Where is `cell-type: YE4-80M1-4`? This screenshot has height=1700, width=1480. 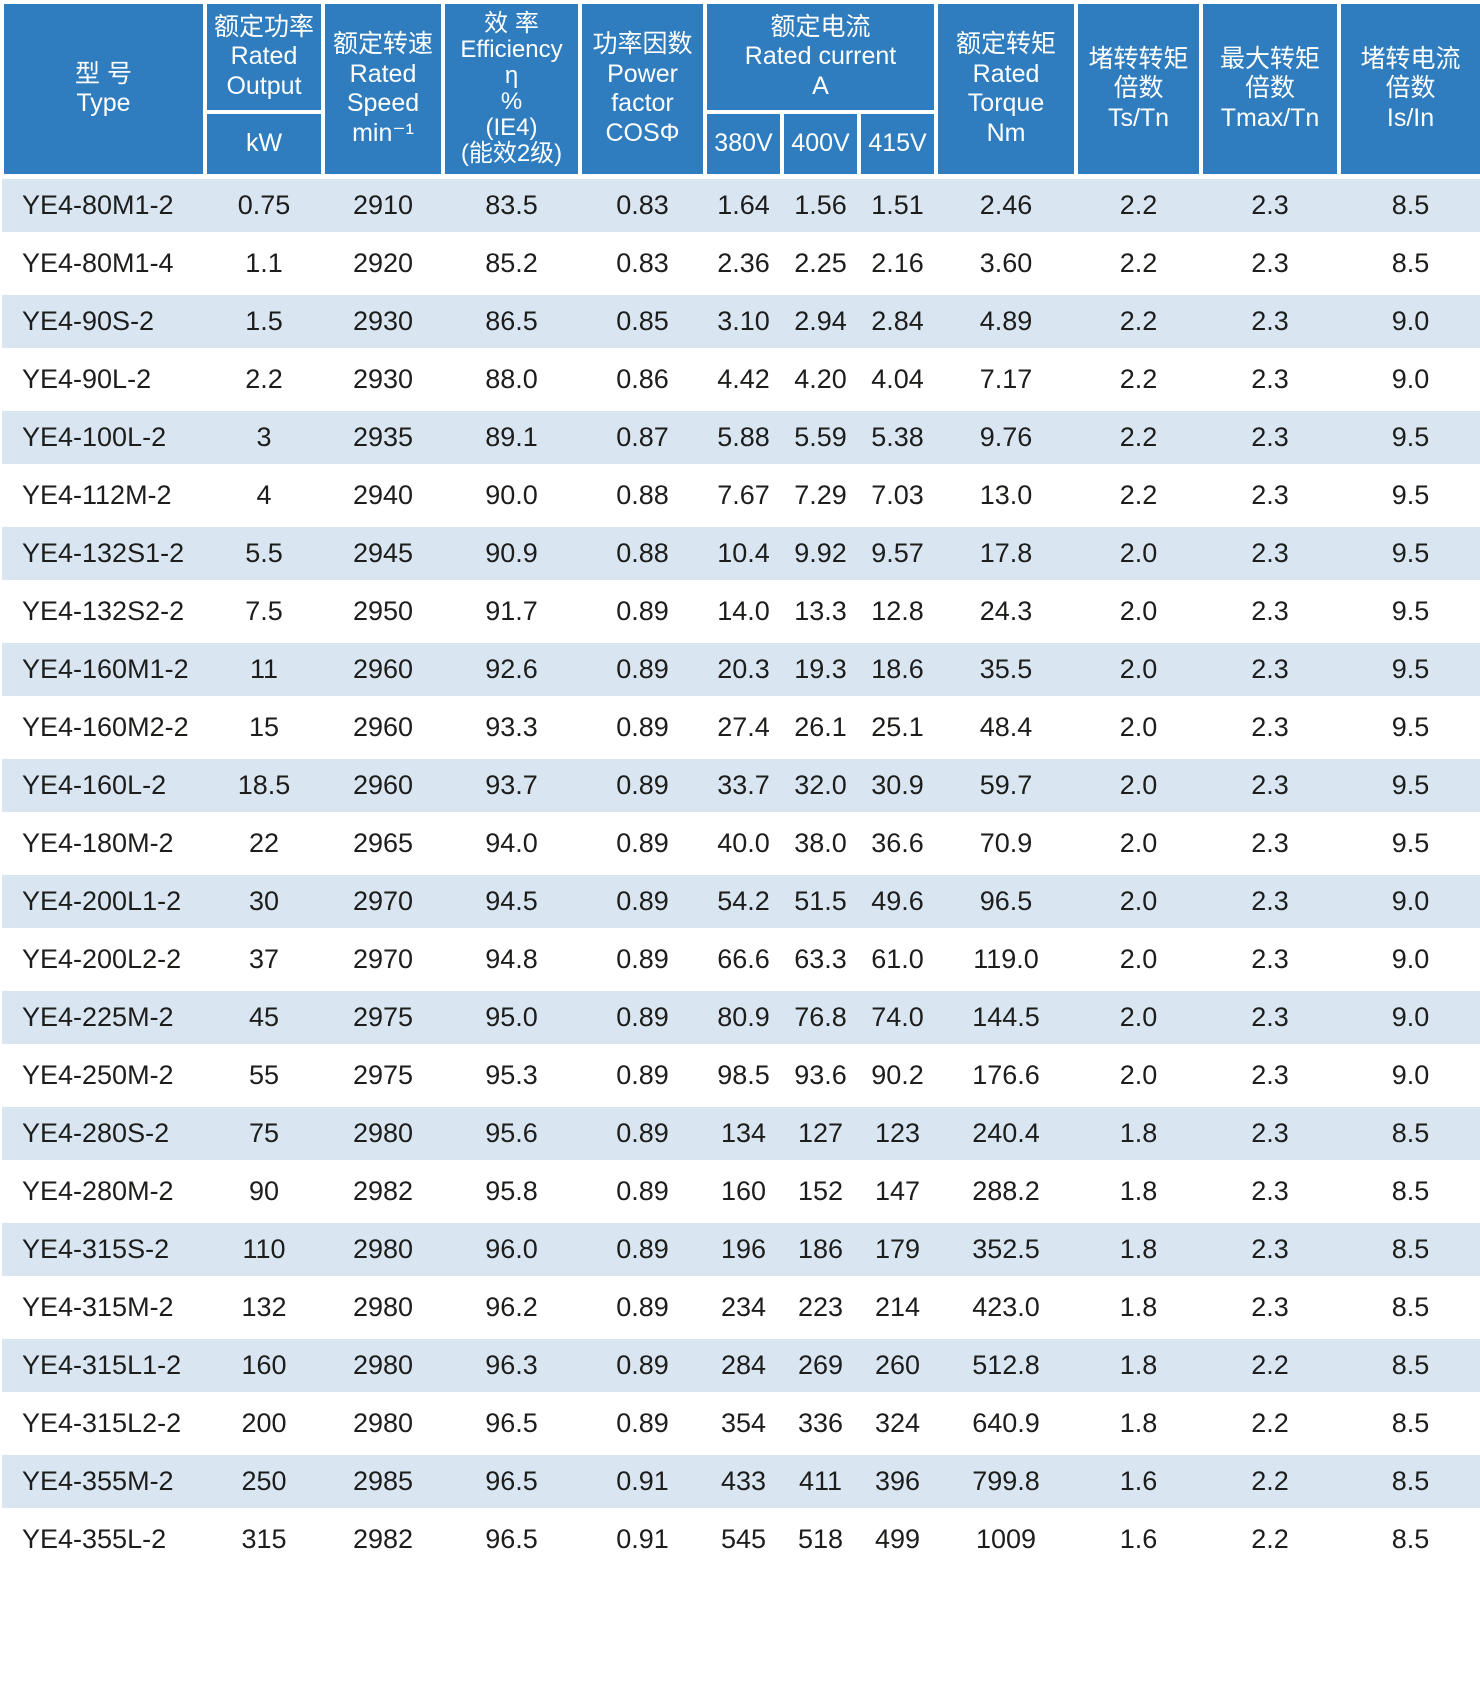 cell-type: YE4-80M1-4 is located at coordinates (103, 263).